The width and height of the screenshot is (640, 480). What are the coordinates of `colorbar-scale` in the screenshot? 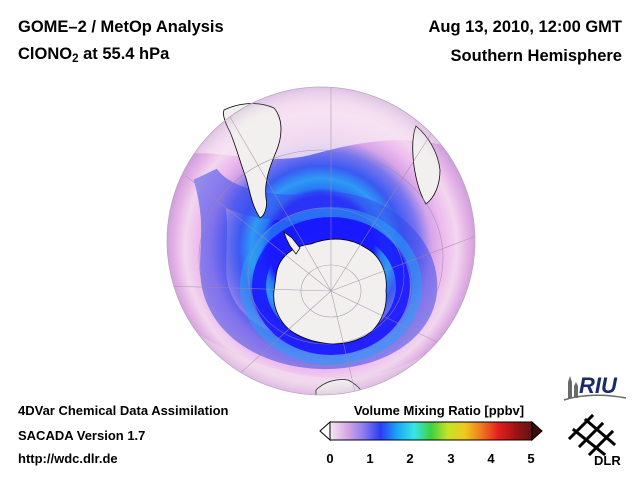 It's located at (431, 431).